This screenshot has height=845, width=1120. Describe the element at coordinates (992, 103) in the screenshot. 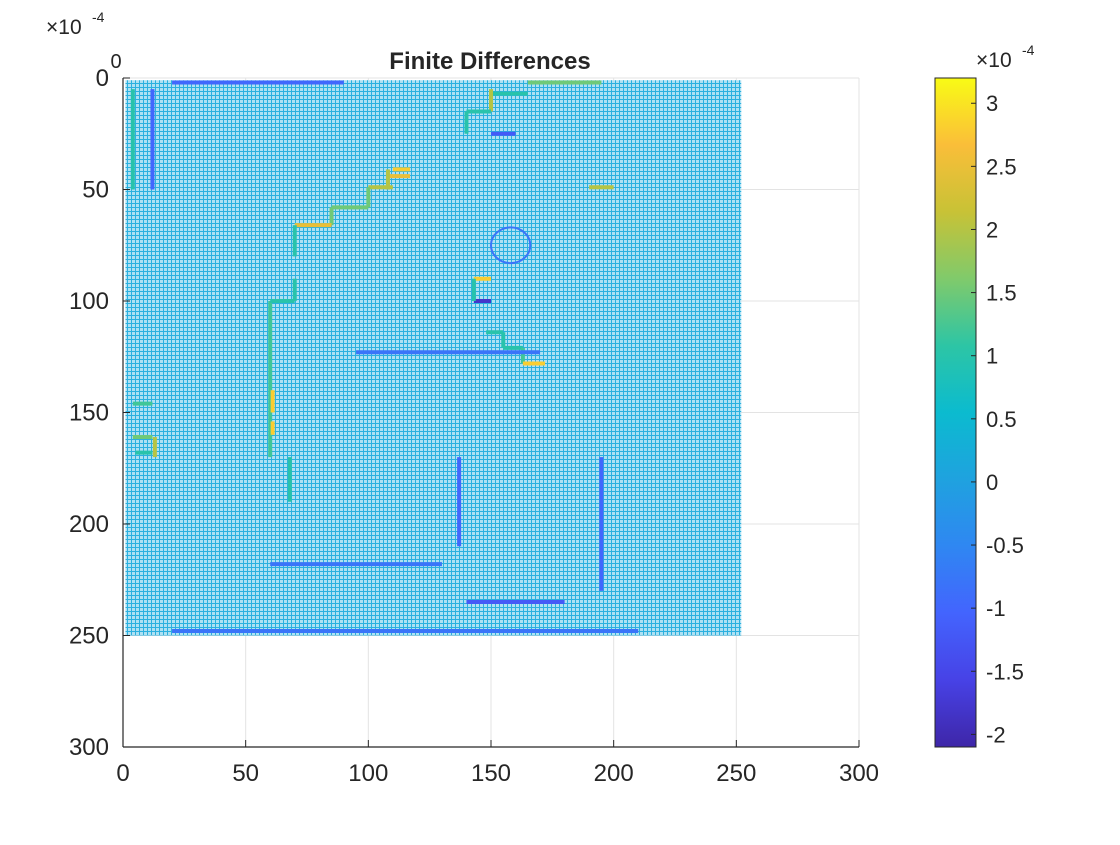

I see `colorbar-tick-label: 3` at that location.